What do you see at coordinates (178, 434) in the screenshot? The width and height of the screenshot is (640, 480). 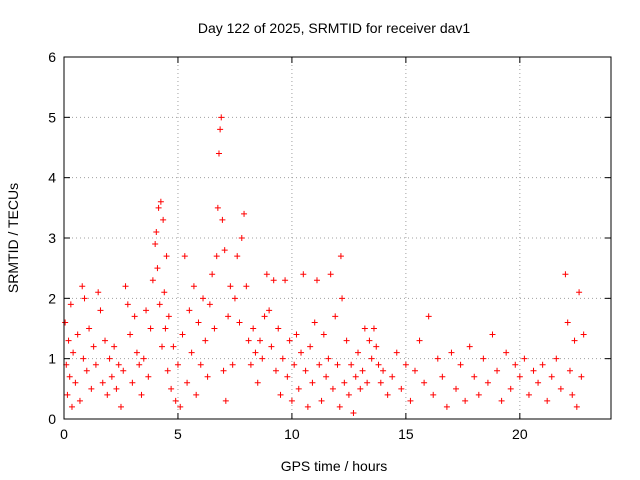 I see `x-tick-label: 5` at bounding box center [178, 434].